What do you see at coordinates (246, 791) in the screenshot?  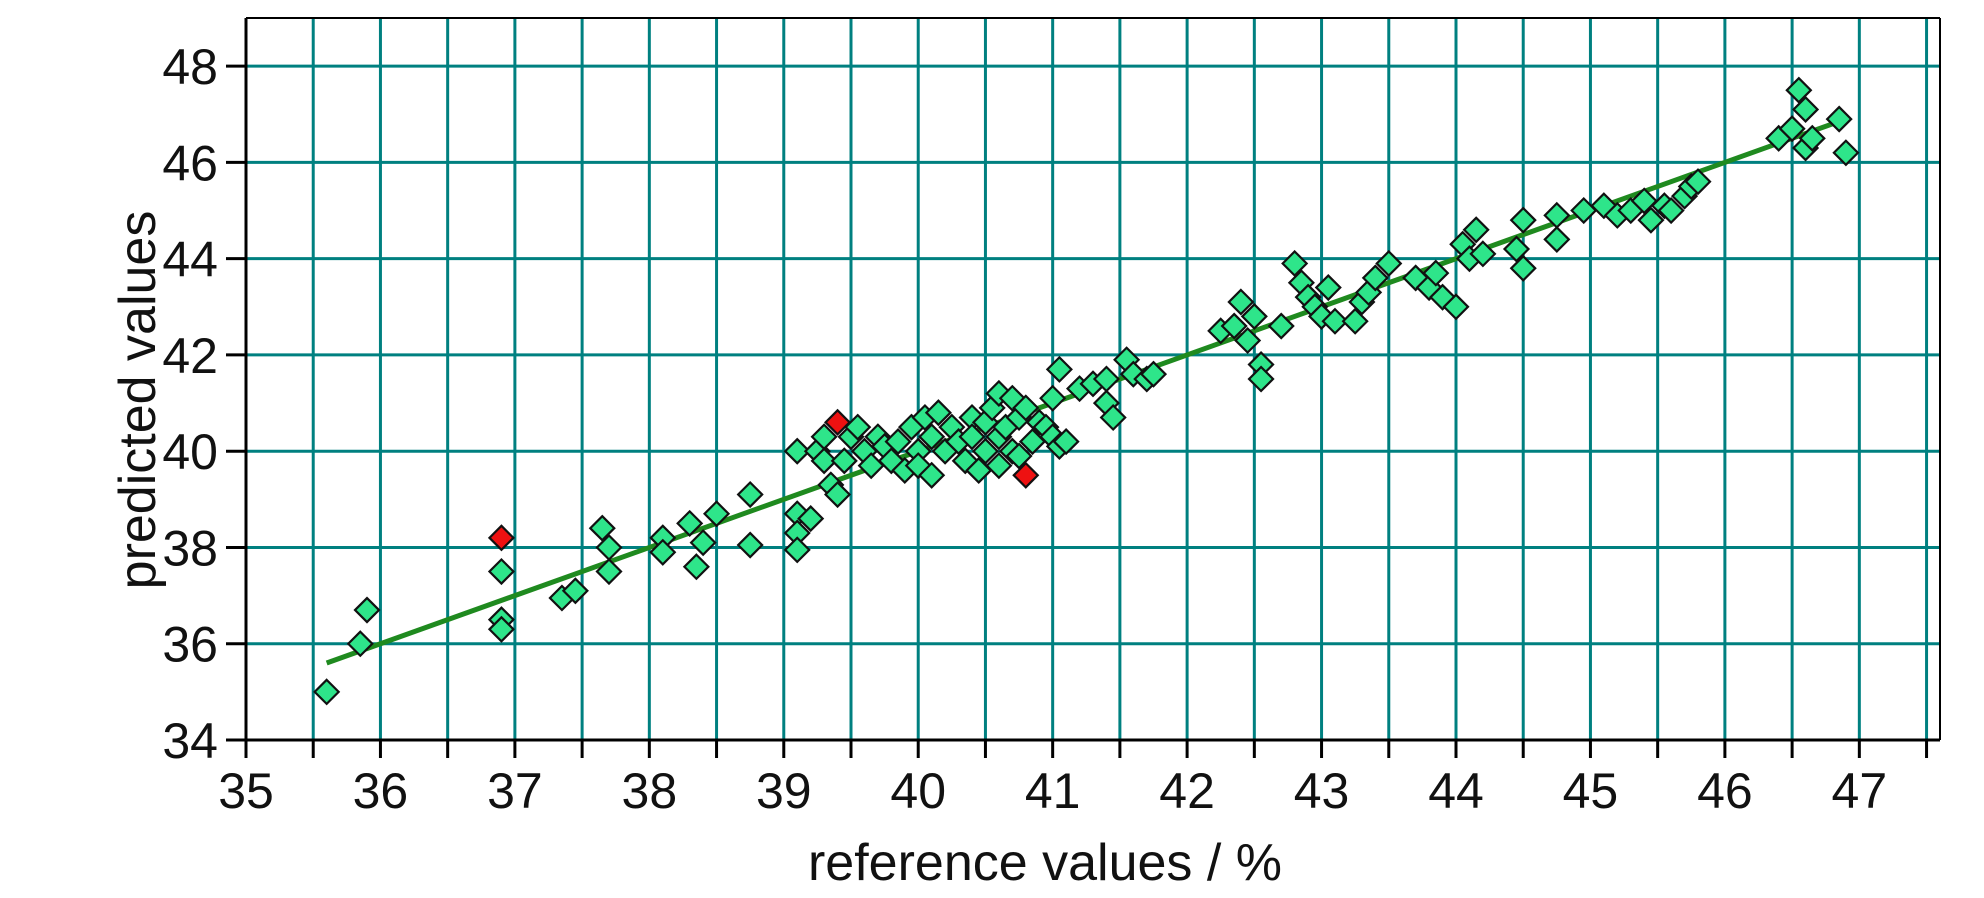 I see `x-tick-label: 35` at bounding box center [246, 791].